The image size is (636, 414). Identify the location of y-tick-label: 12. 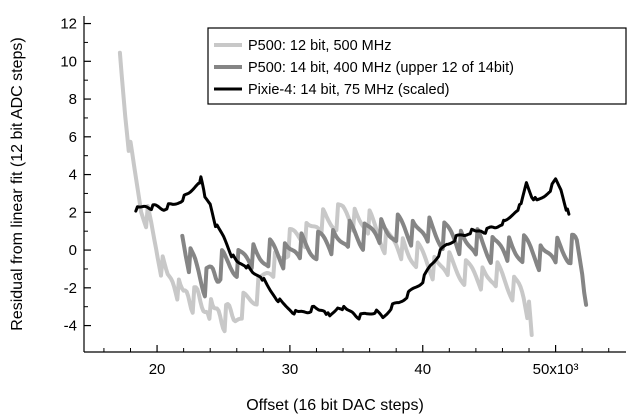
(68, 24).